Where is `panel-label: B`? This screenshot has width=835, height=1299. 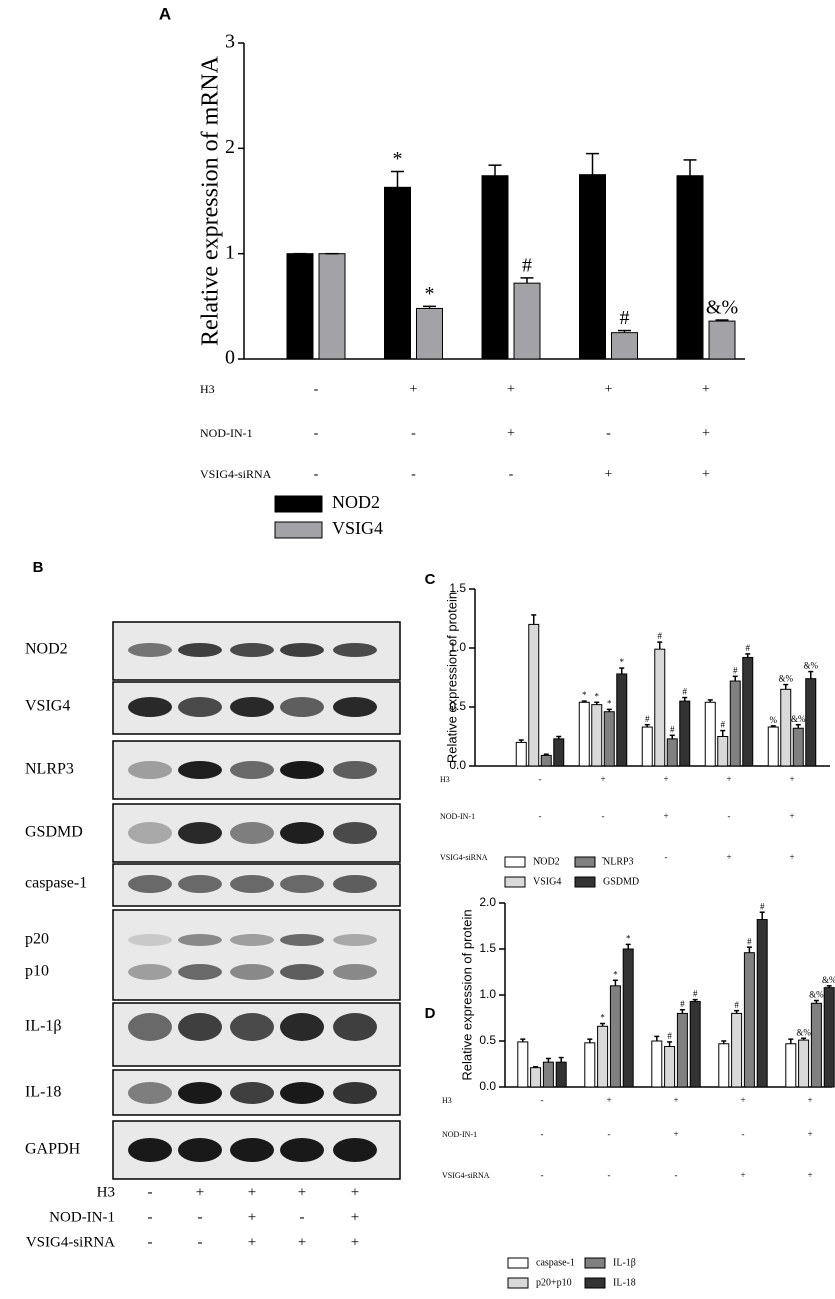
panel-label: B is located at coordinates (38, 567).